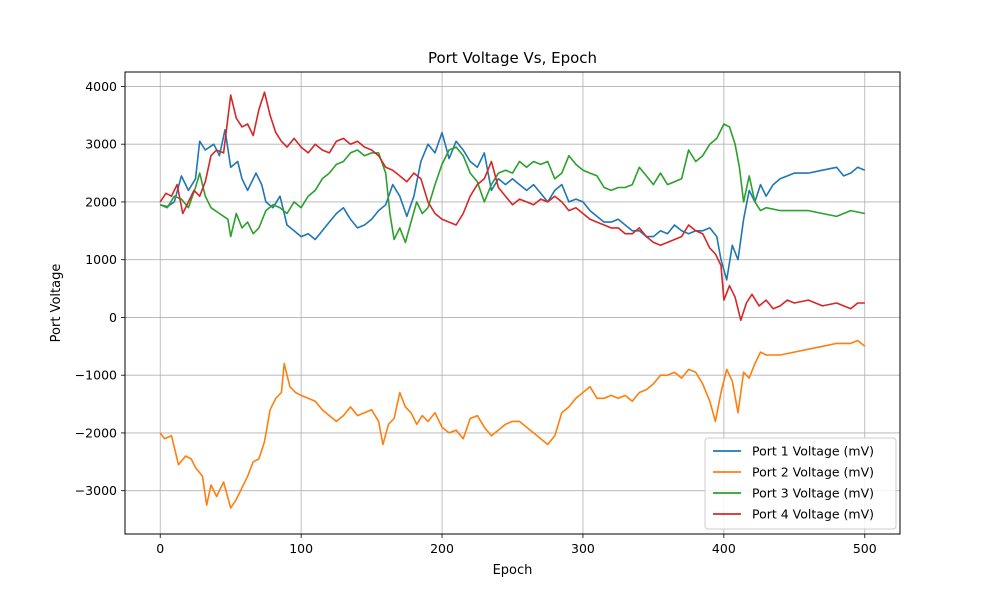 Image resolution: width=1000 pixels, height=600 pixels. Describe the element at coordinates (96, 432) in the screenshot. I see `y-tick-label: −2000` at that location.